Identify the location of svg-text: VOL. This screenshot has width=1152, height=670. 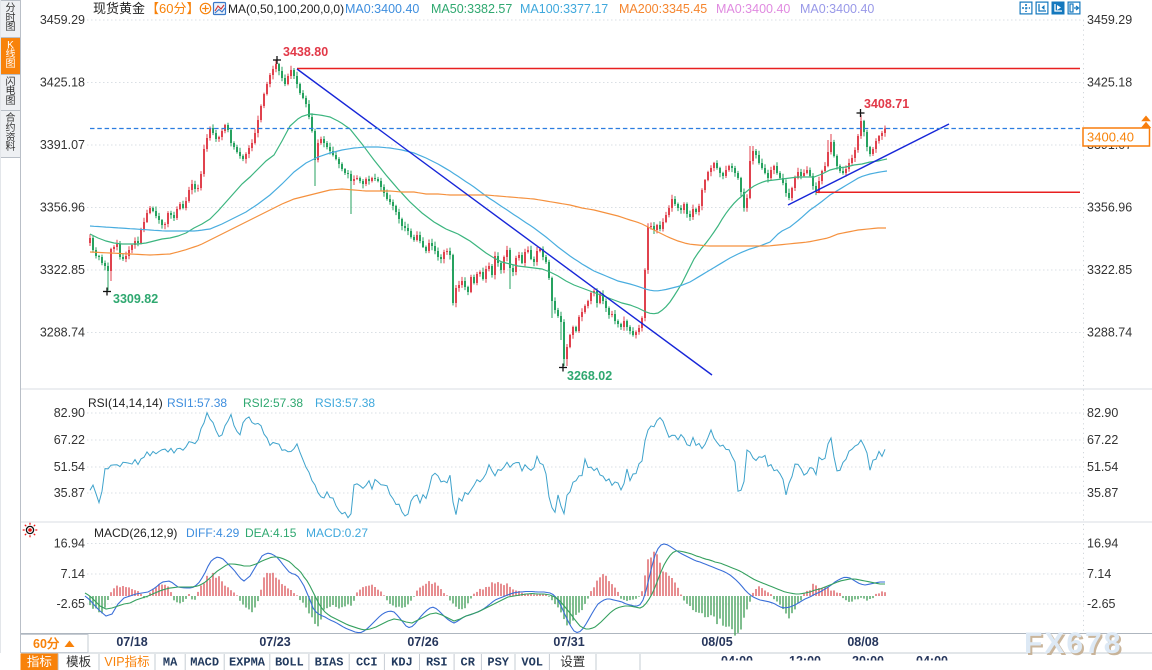
(532, 663).